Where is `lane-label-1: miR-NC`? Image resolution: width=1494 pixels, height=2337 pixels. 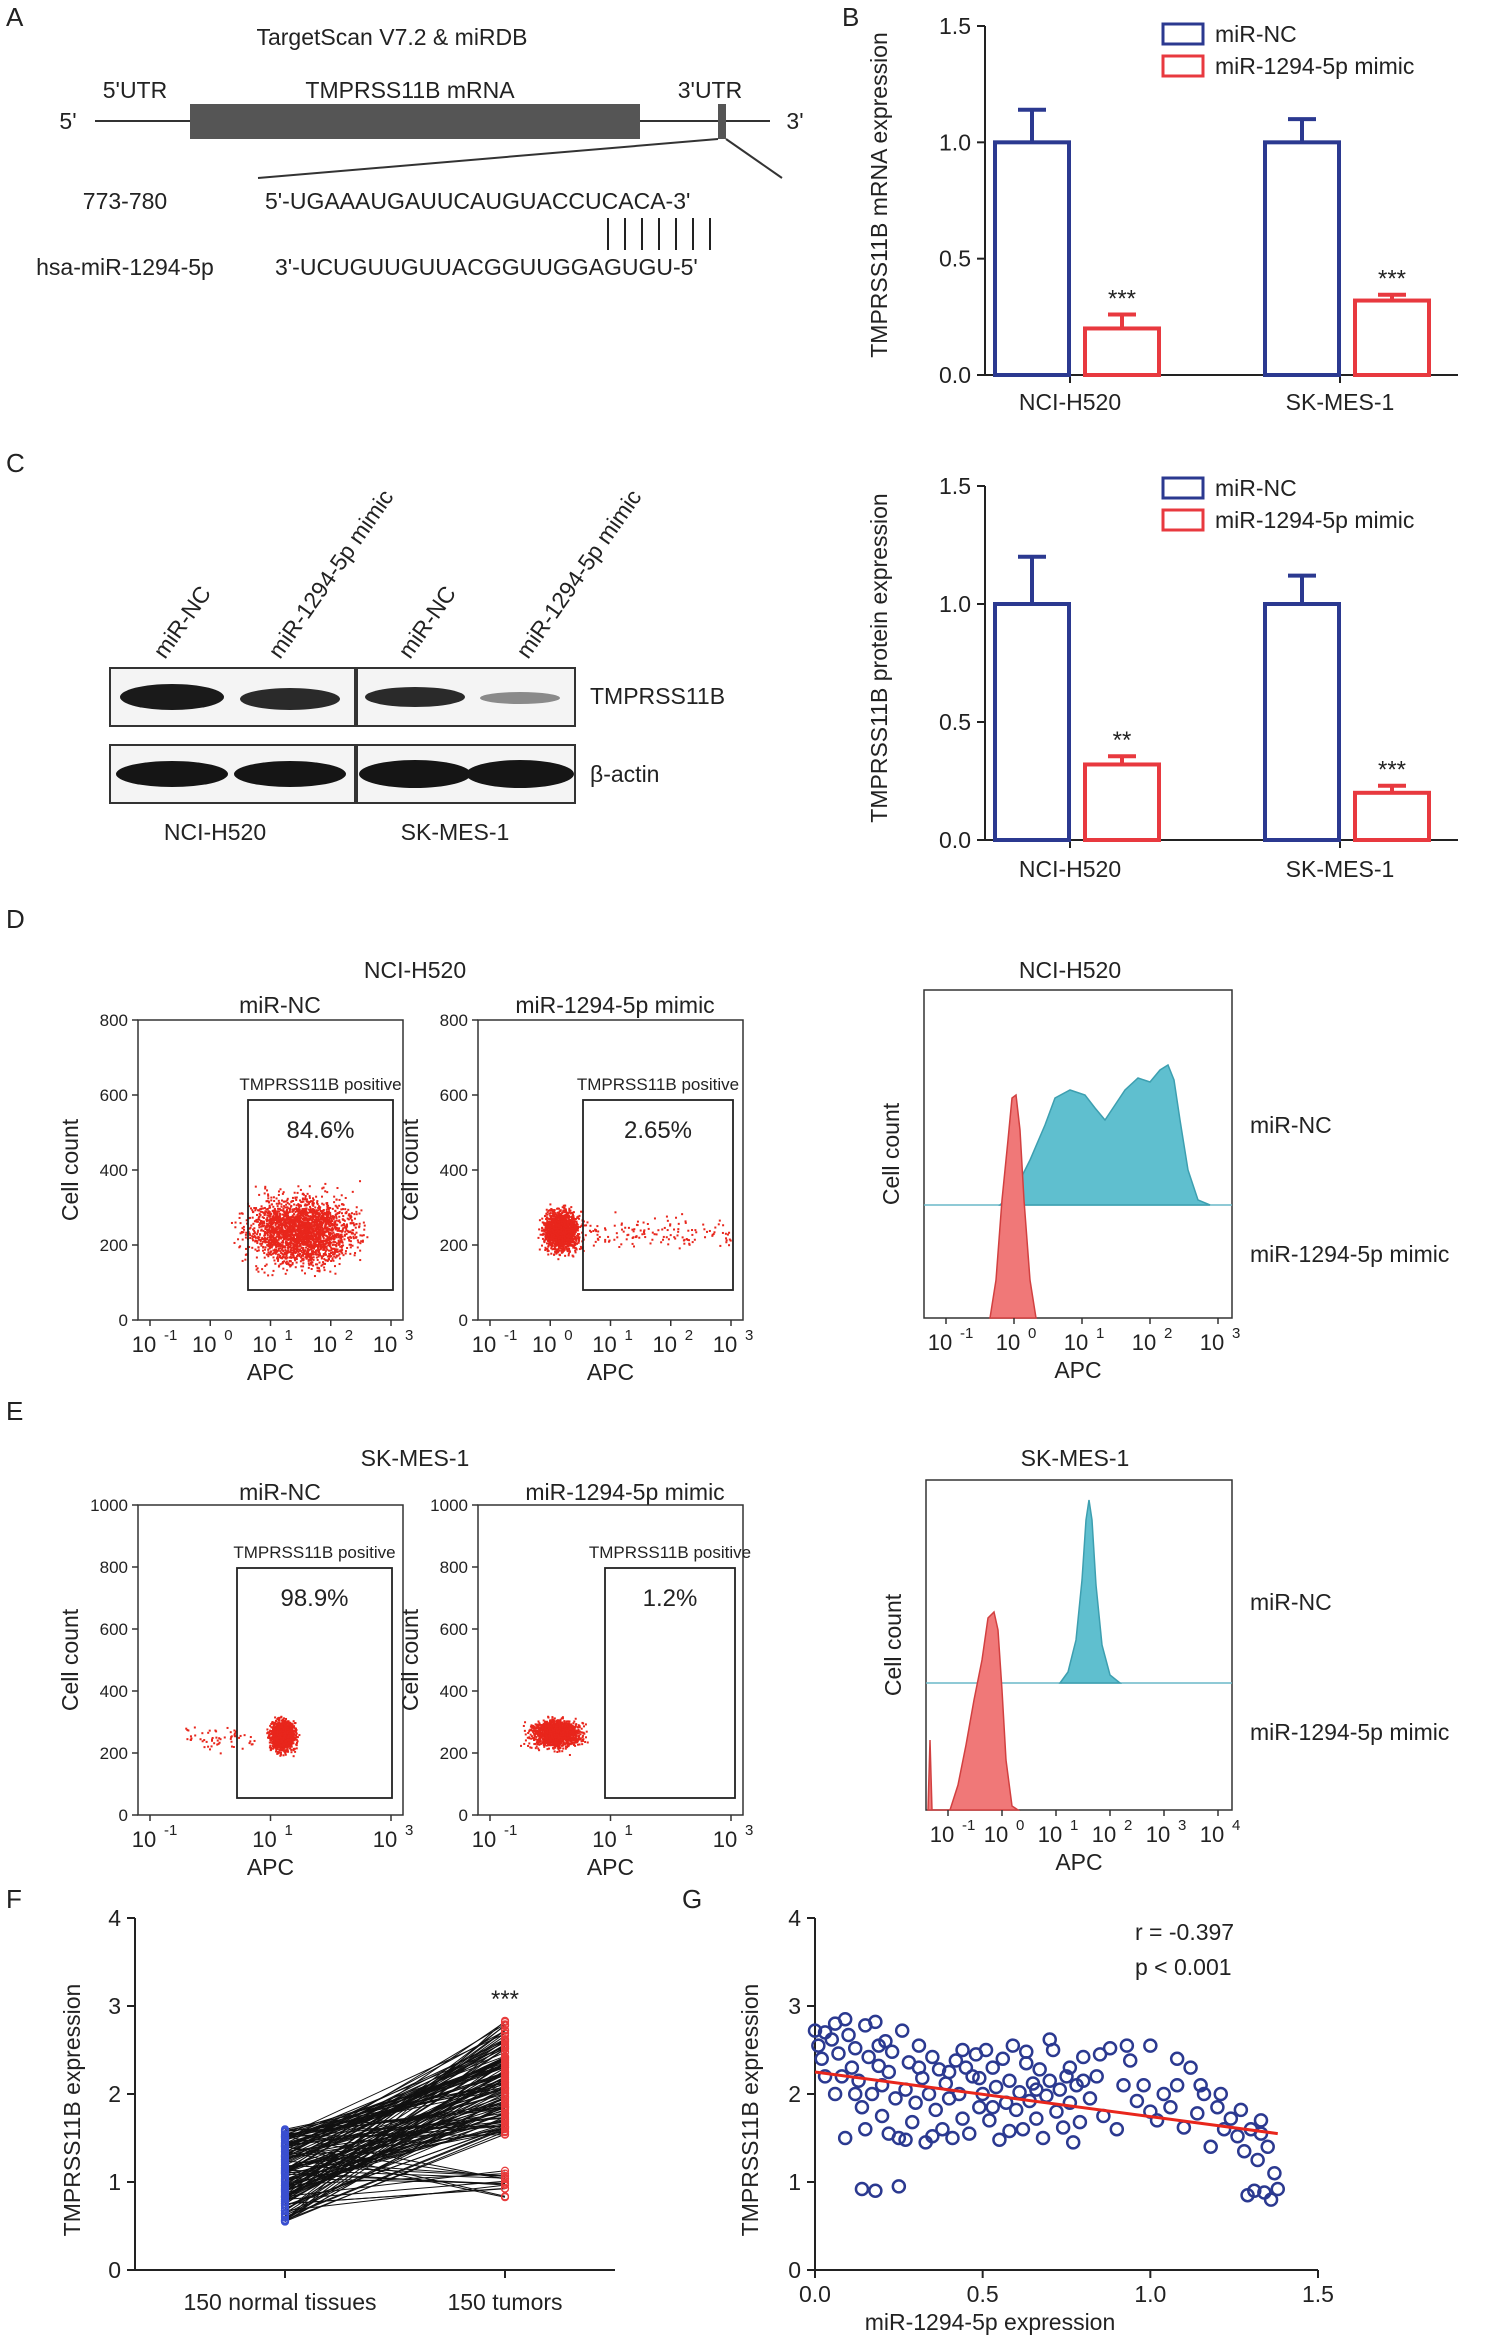 lane-label-1: miR-NC is located at coordinates (182, 622).